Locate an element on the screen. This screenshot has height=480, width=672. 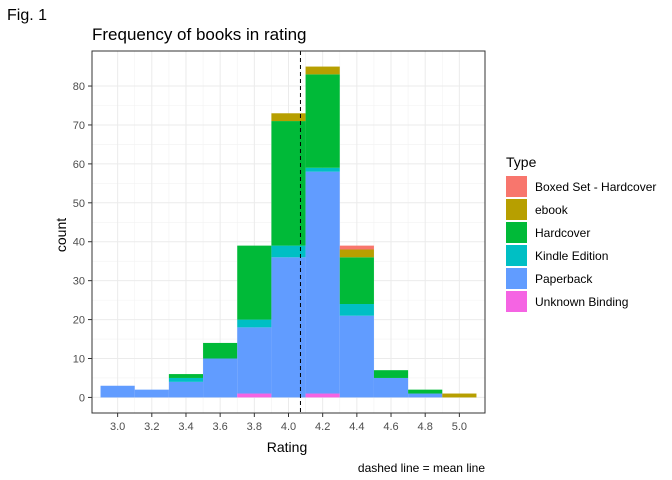
x-tick-label: 5.0 is located at coordinates (459, 427).